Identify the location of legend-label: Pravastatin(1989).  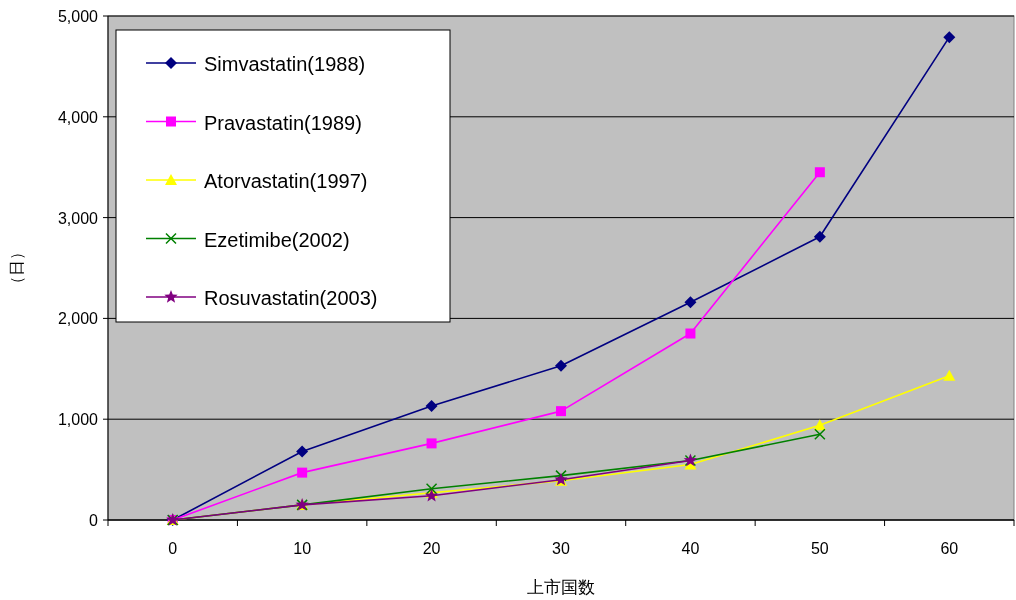
(283, 122).